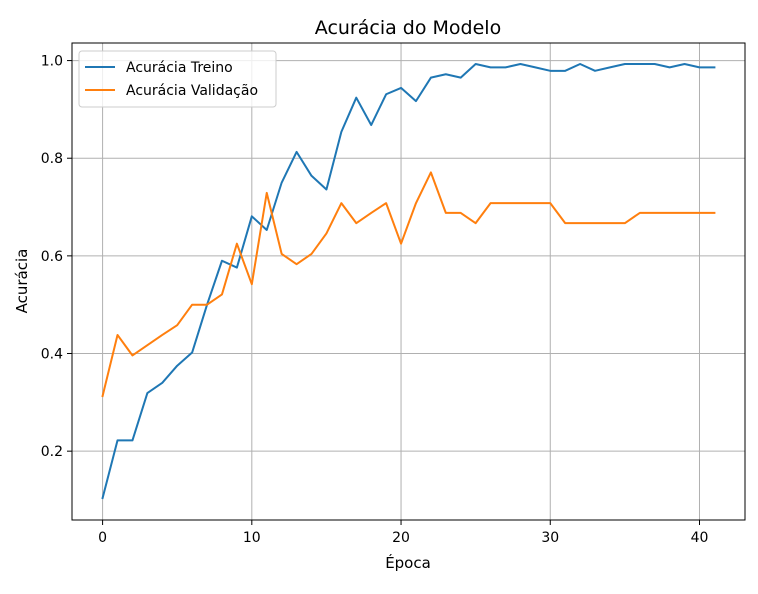  I want to click on x-axis-label: Época, so click(408, 562).